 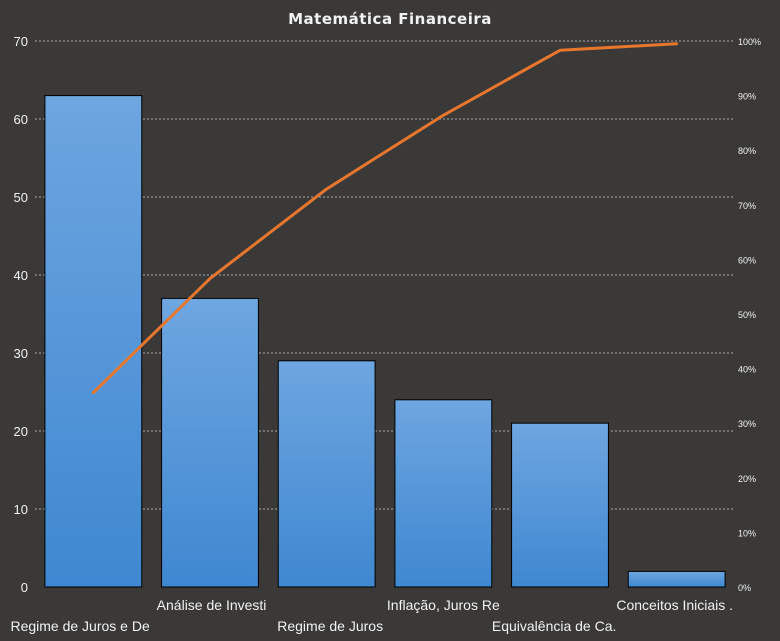 What do you see at coordinates (24, 587) in the screenshot?
I see `y-tick-label: 0` at bounding box center [24, 587].